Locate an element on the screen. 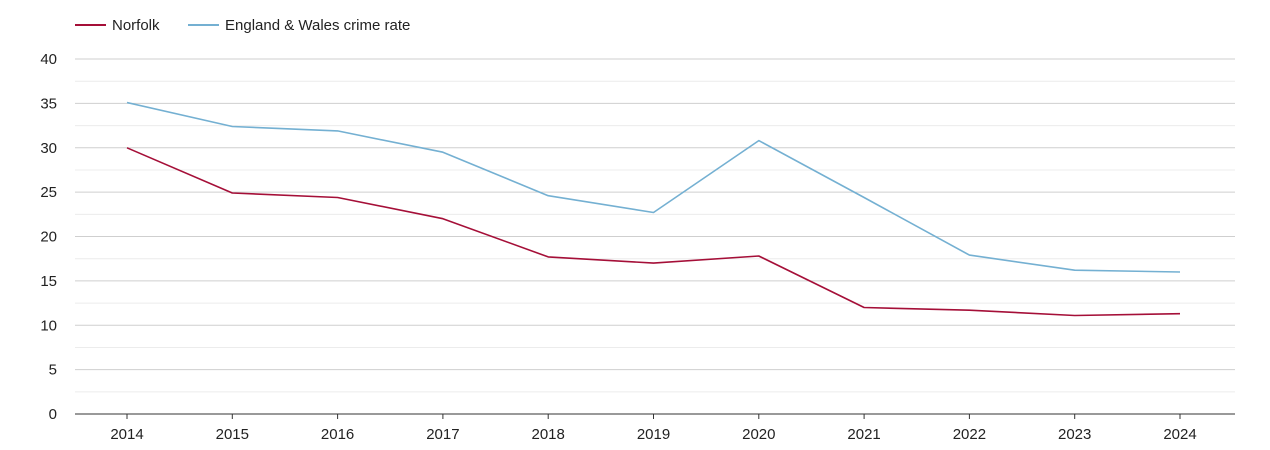 The width and height of the screenshot is (1270, 450). x-tick-label: 2015 is located at coordinates (232, 434).